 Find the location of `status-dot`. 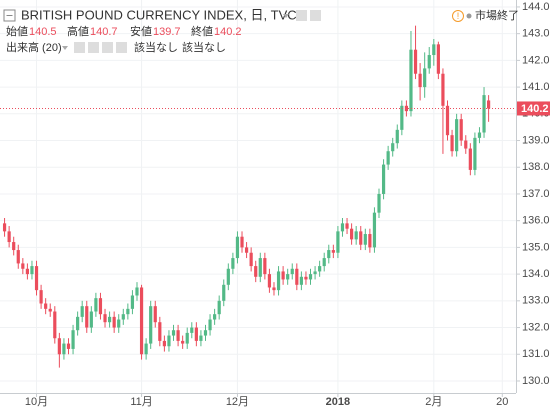

status-dot is located at coordinates (469, 16).